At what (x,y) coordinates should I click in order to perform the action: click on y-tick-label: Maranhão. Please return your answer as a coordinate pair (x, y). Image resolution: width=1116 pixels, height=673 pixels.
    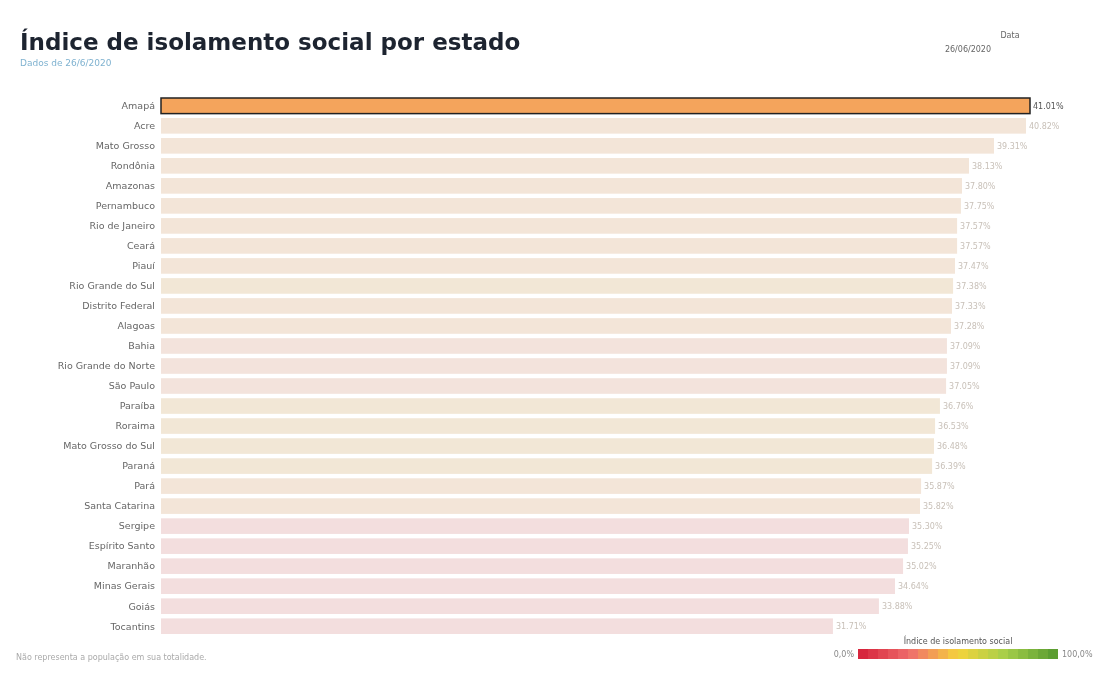
    Looking at the image, I should click on (131, 566).